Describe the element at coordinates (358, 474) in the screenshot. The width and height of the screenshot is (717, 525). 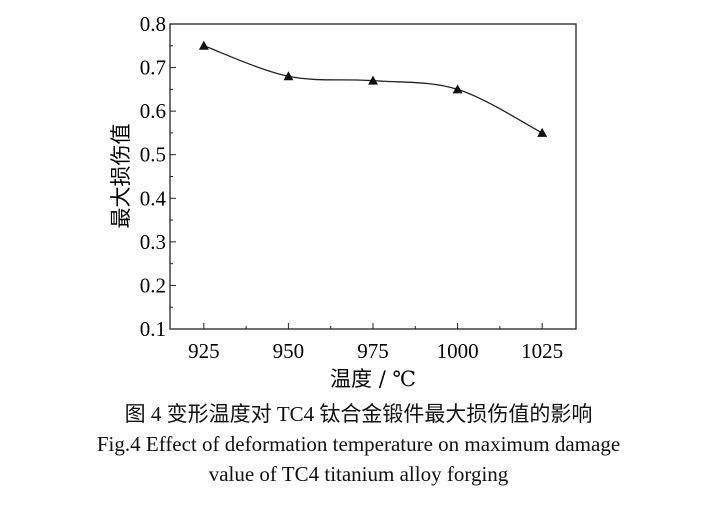
I see `caption-english-line2: value of TC4 titanium alloy forging` at that location.